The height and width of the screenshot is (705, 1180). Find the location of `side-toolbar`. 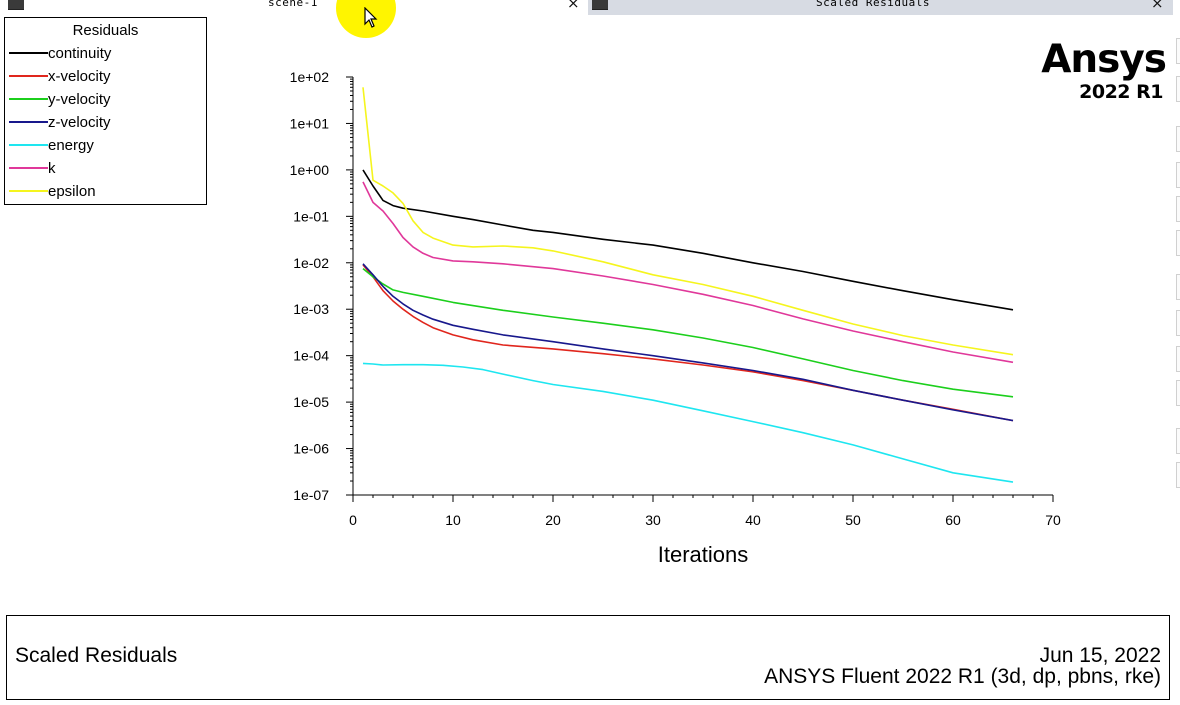

side-toolbar is located at coordinates (1178, 352).